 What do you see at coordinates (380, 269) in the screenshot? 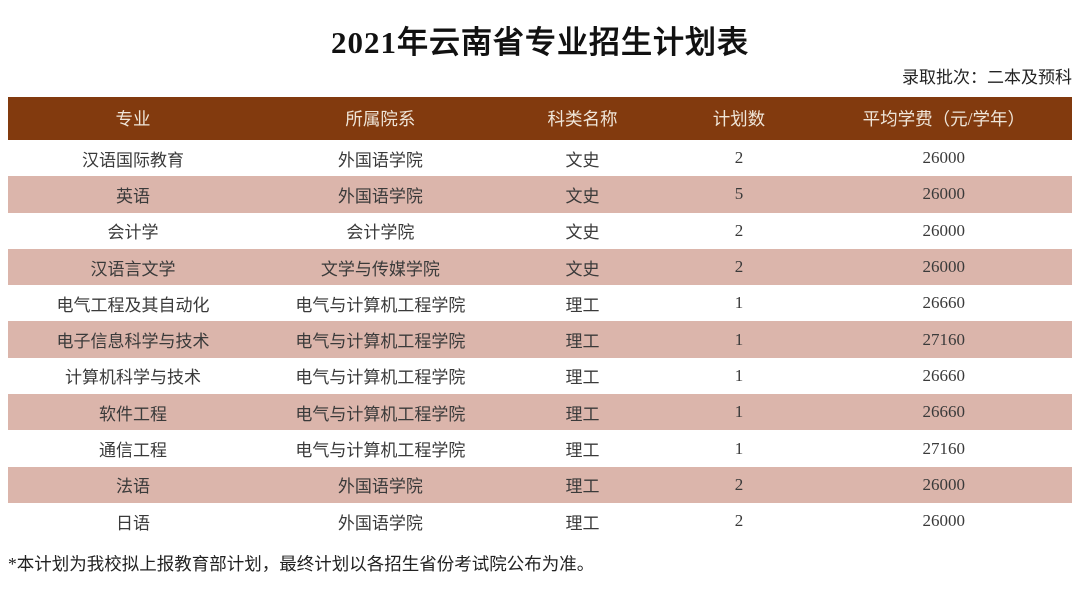
I see `cell-department: 文学与传媒学院` at bounding box center [380, 269].